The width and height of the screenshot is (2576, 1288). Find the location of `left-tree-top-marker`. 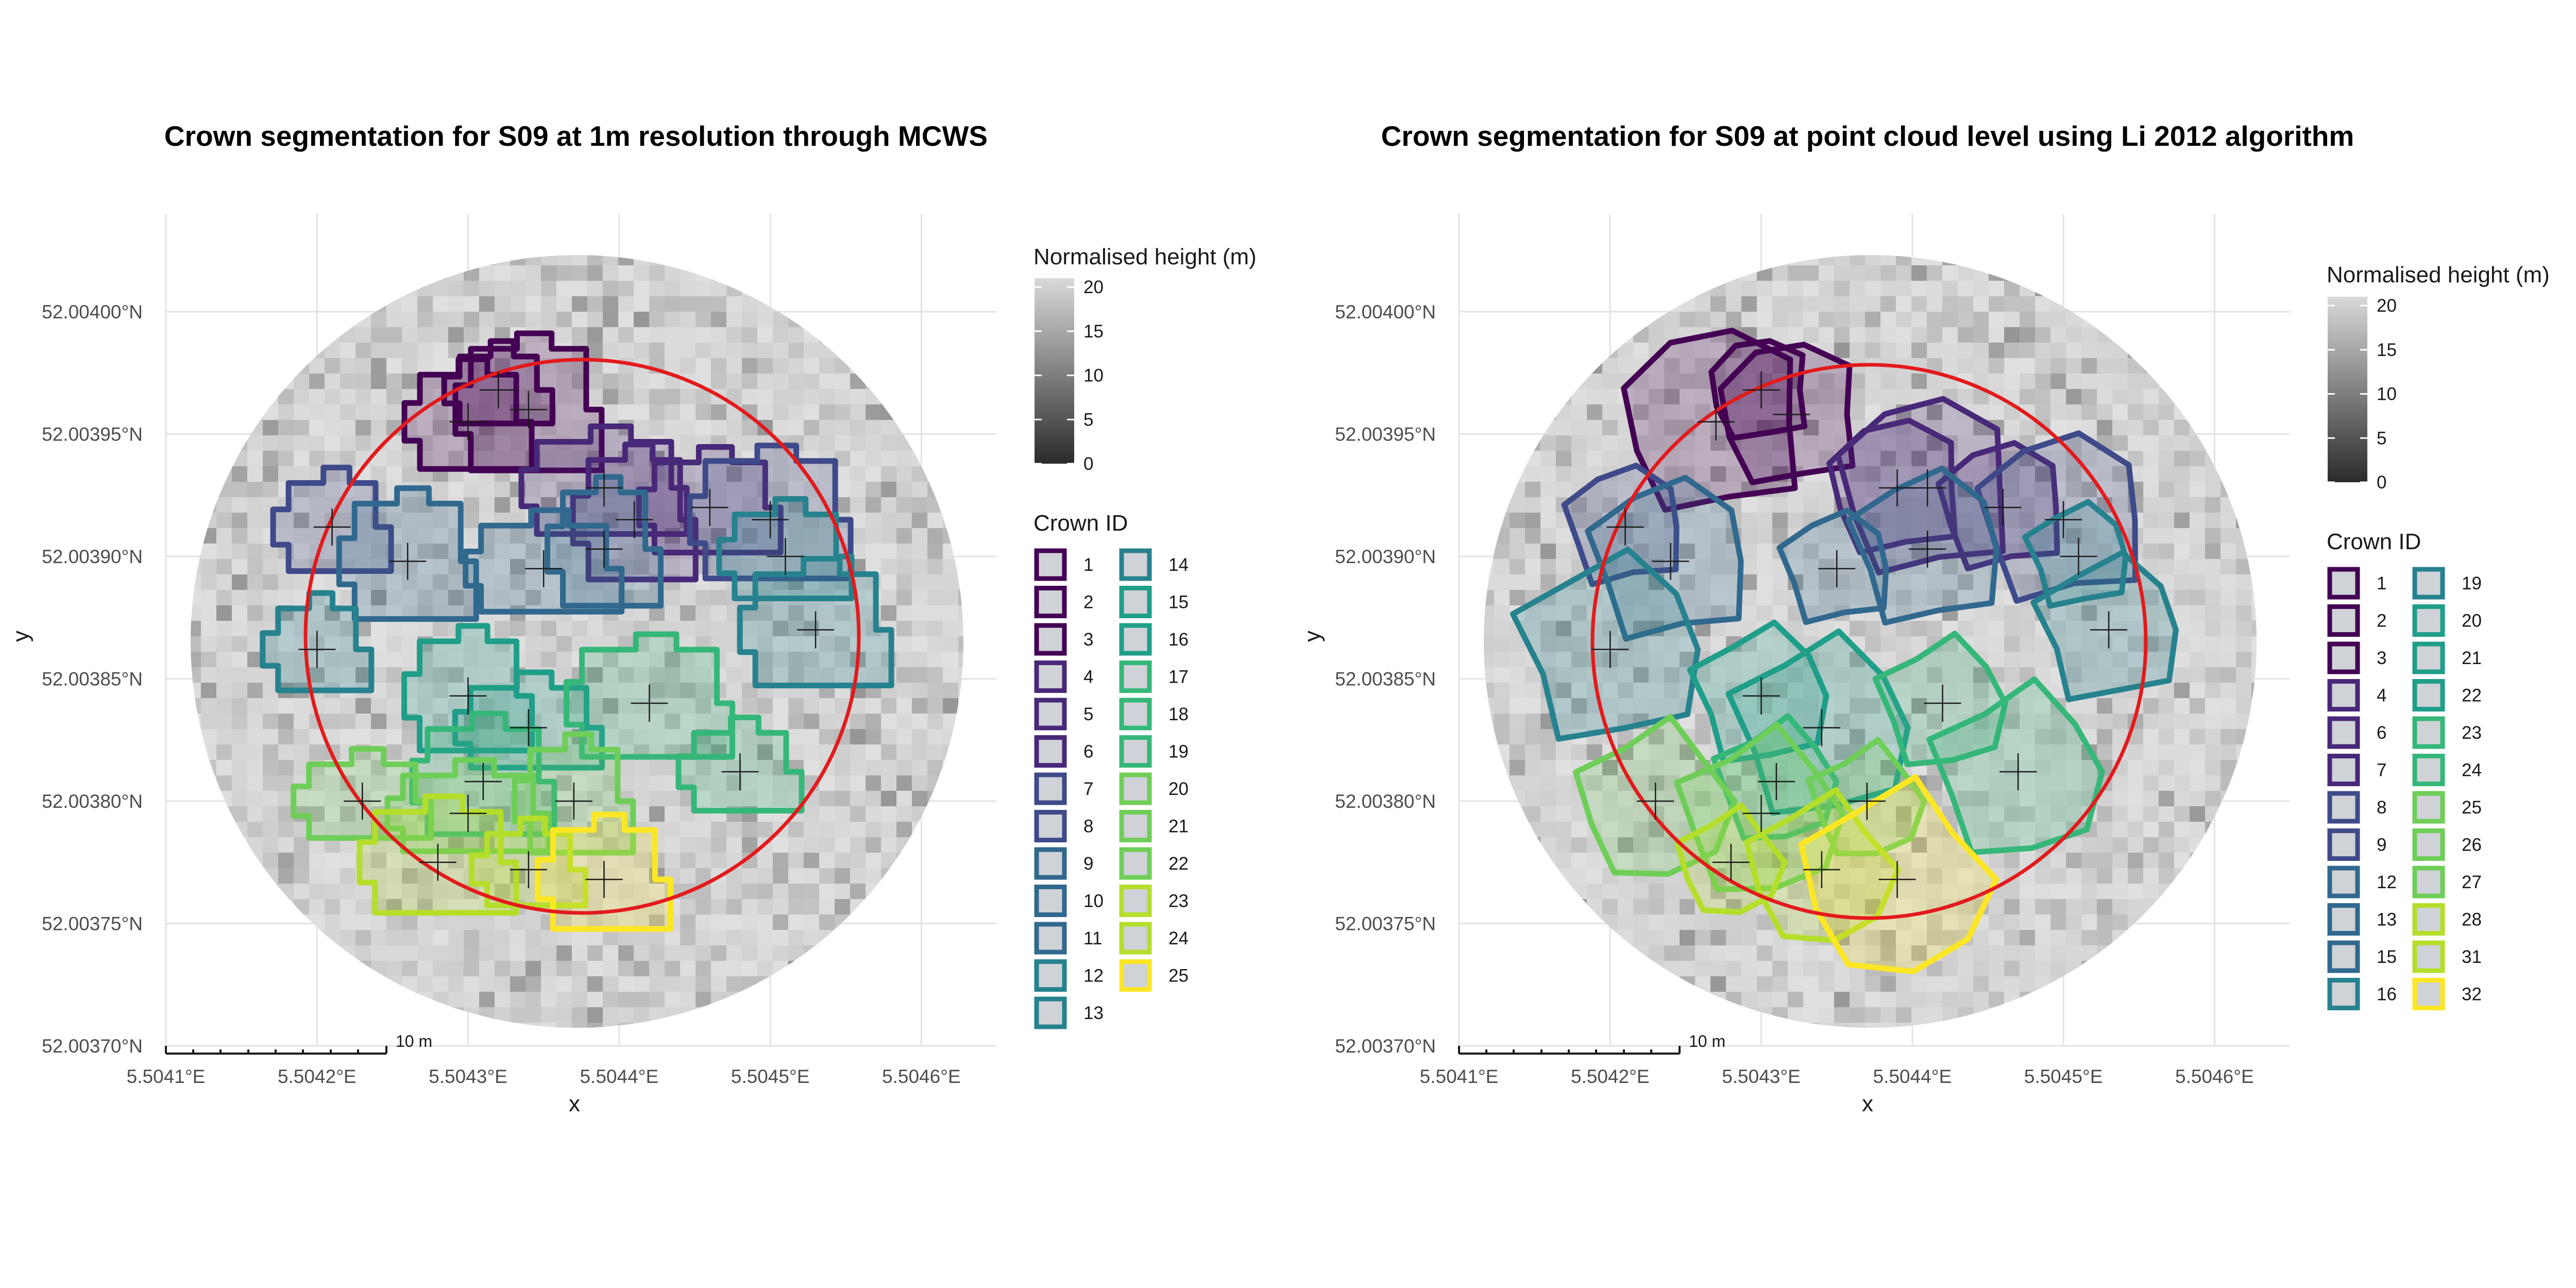

left-tree-top-marker is located at coordinates (529, 409).